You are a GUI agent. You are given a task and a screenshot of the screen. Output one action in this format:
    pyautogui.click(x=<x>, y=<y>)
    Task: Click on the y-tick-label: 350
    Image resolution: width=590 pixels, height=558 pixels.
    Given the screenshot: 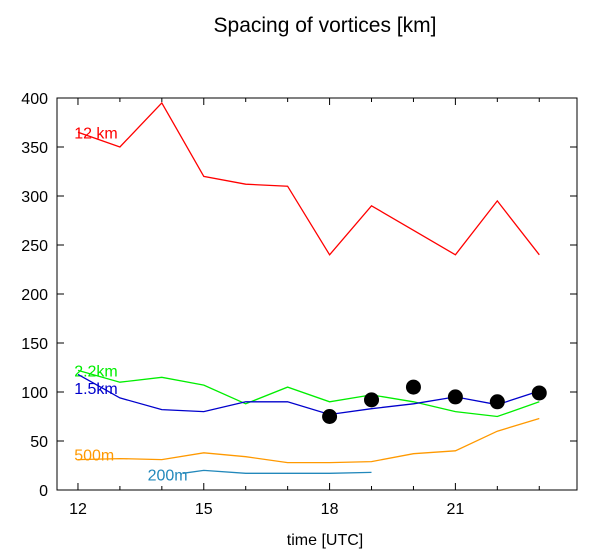 What is the action you would take?
    pyautogui.click(x=34, y=148)
    